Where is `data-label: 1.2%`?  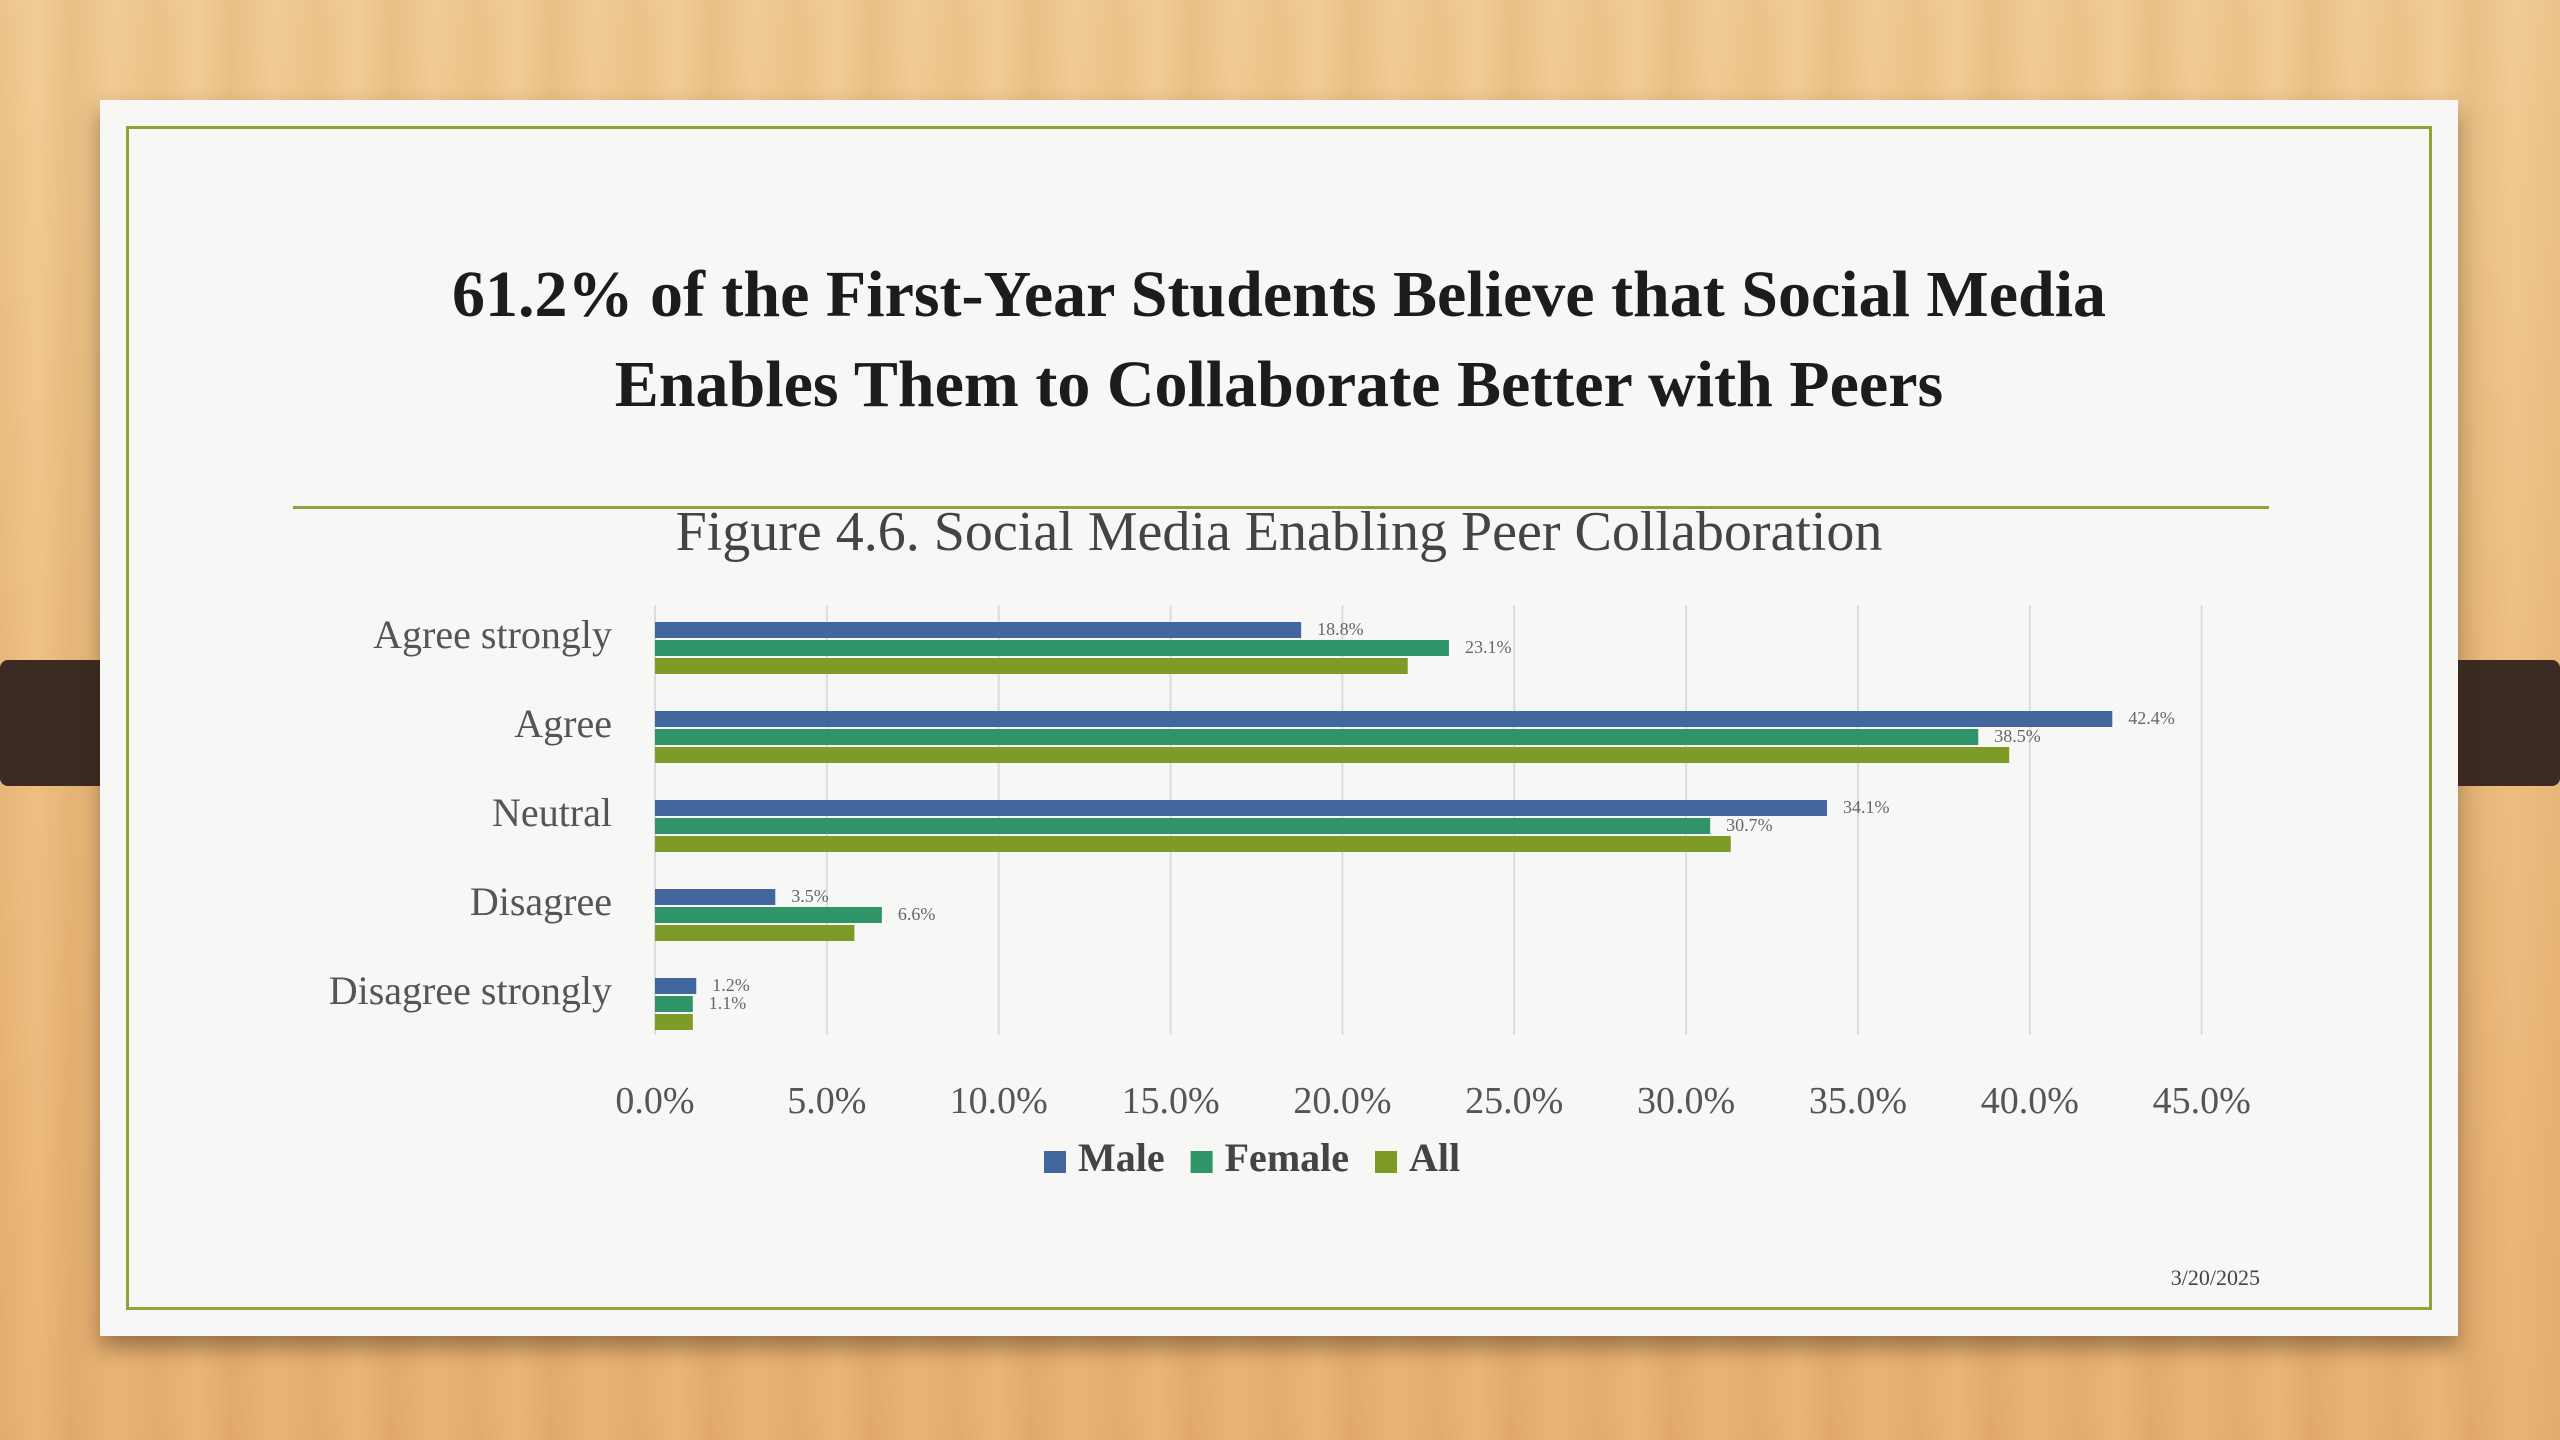 data-label: 1.2% is located at coordinates (731, 985).